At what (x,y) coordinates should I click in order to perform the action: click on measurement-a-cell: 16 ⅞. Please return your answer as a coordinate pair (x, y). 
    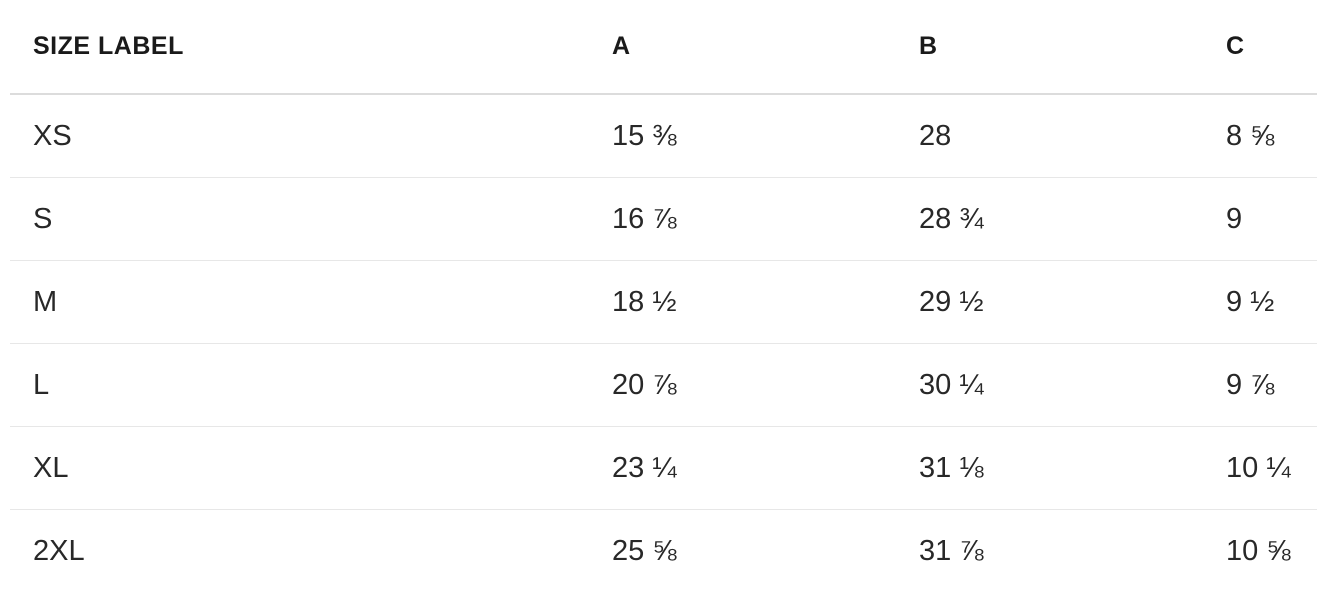
    Looking at the image, I should click on (742, 219).